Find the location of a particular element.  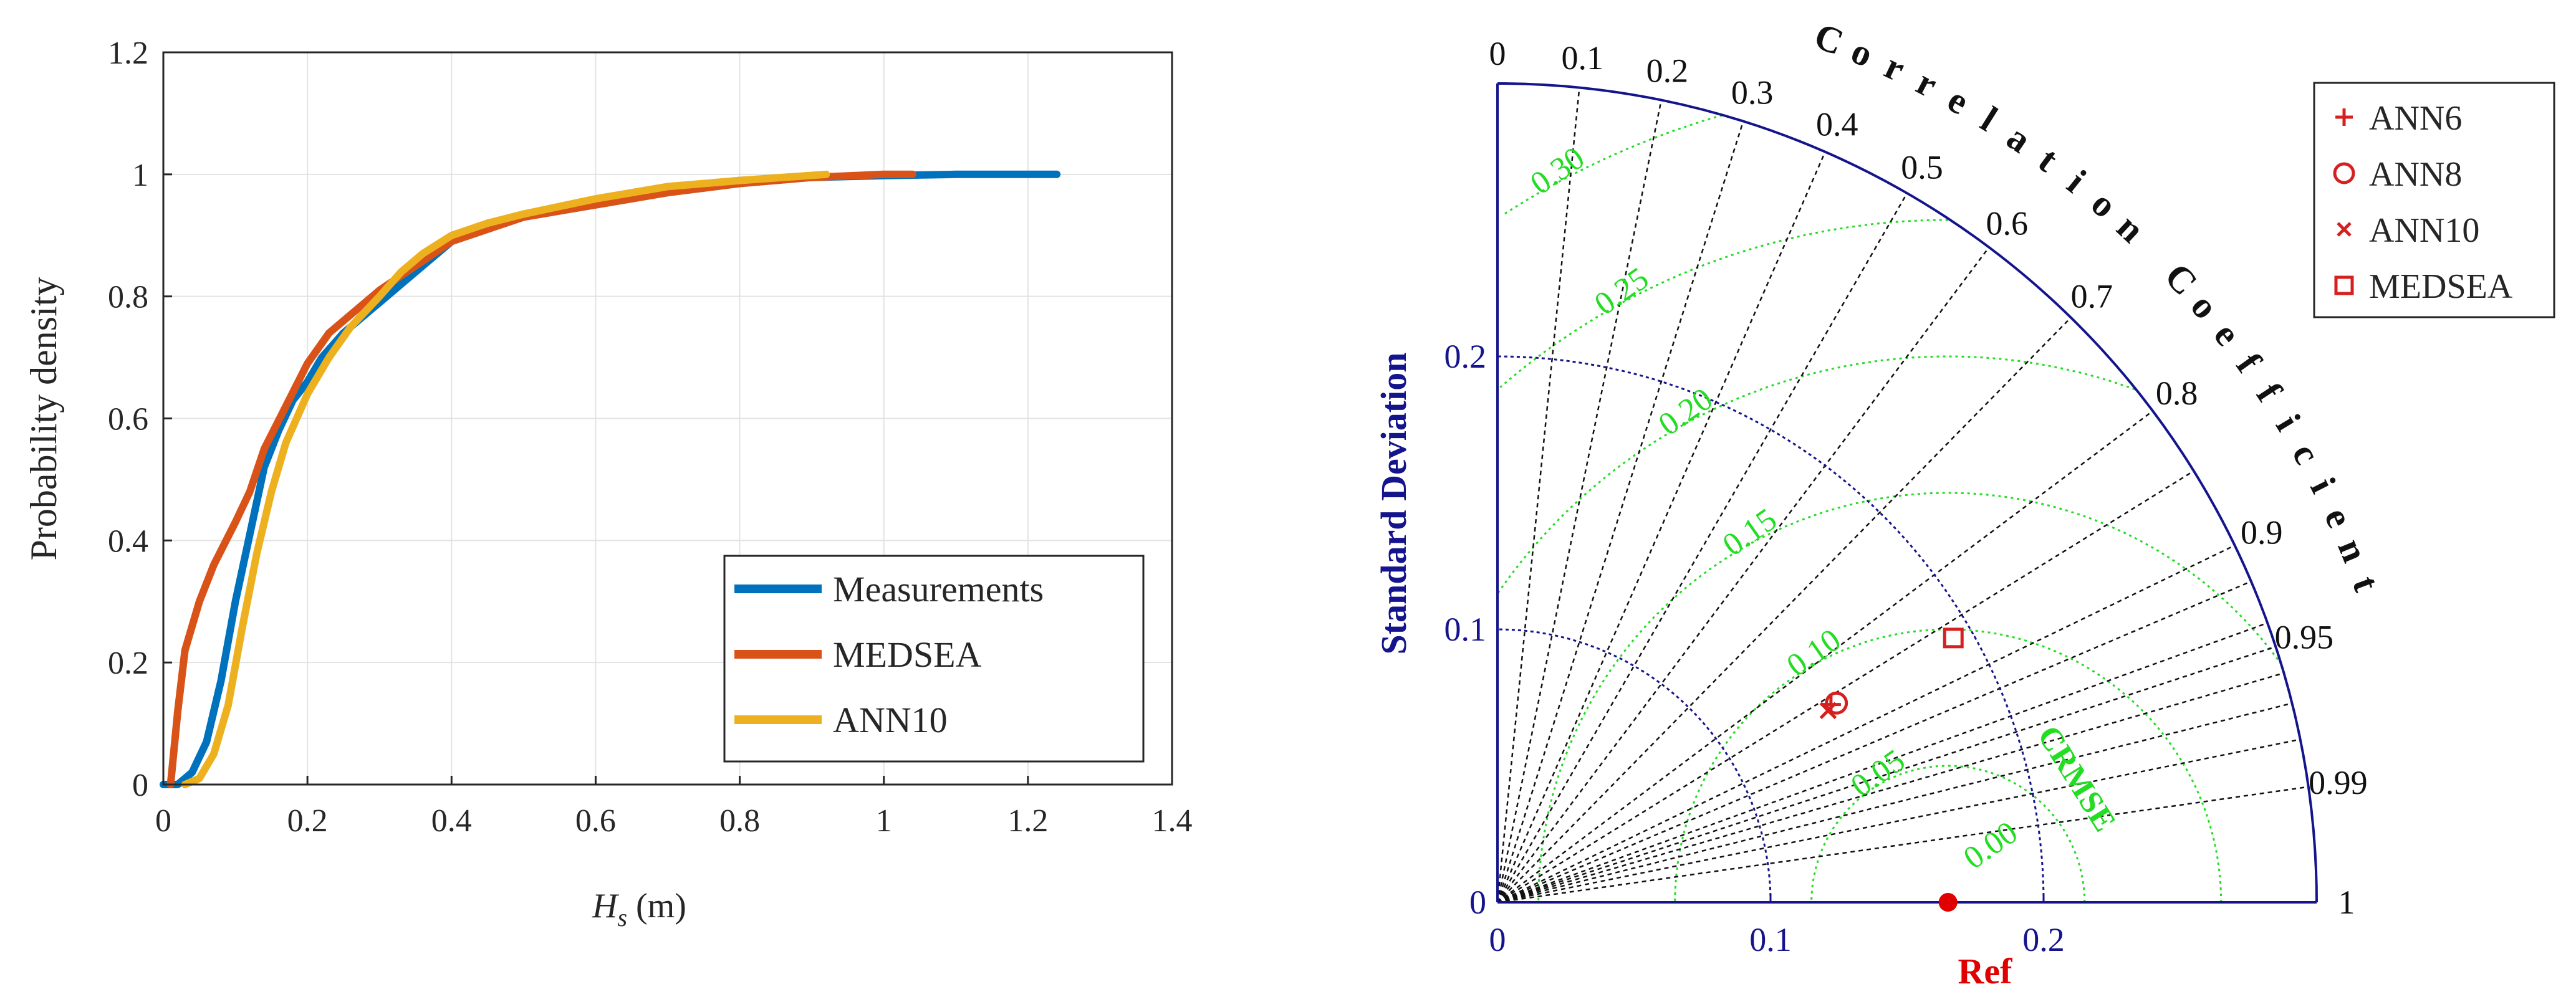

x-tick-label: 0.4 is located at coordinates (451, 821).